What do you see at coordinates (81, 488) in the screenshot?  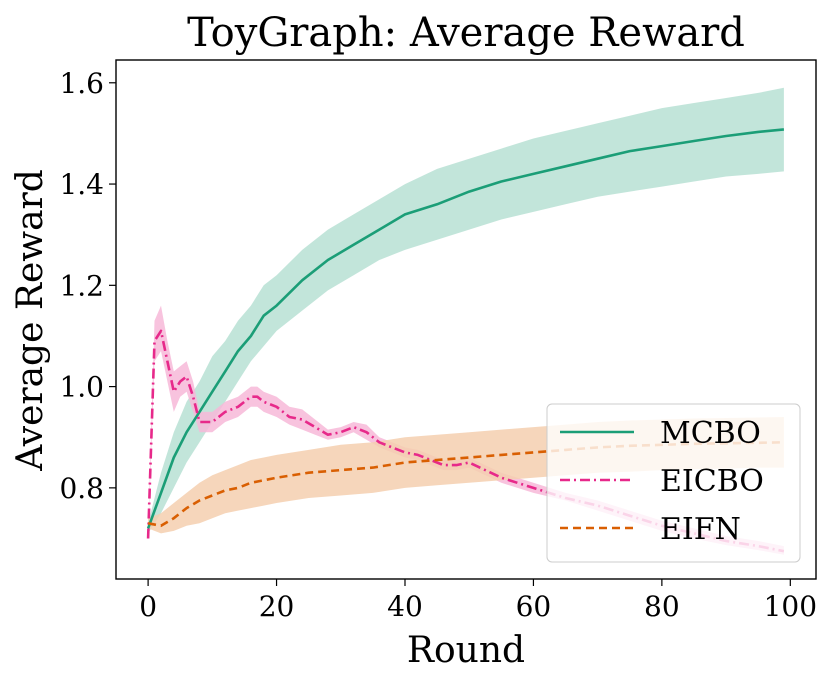 I see `y-tick-label: 0.8` at bounding box center [81, 488].